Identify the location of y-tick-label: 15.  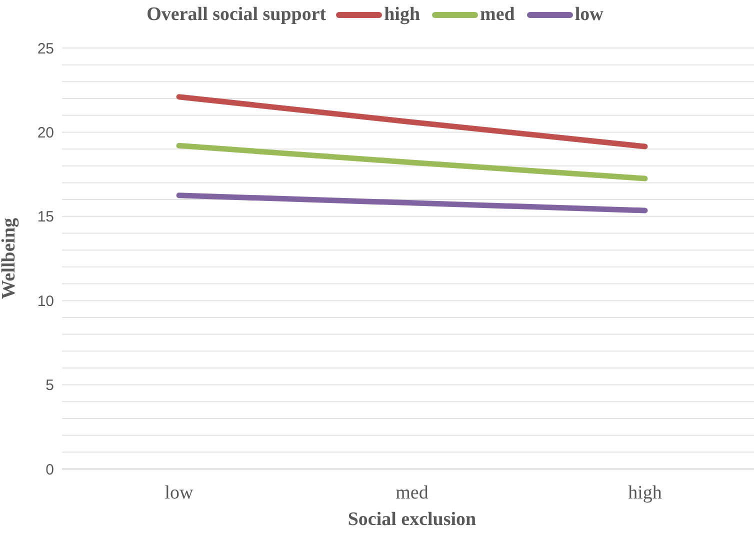
(45, 217).